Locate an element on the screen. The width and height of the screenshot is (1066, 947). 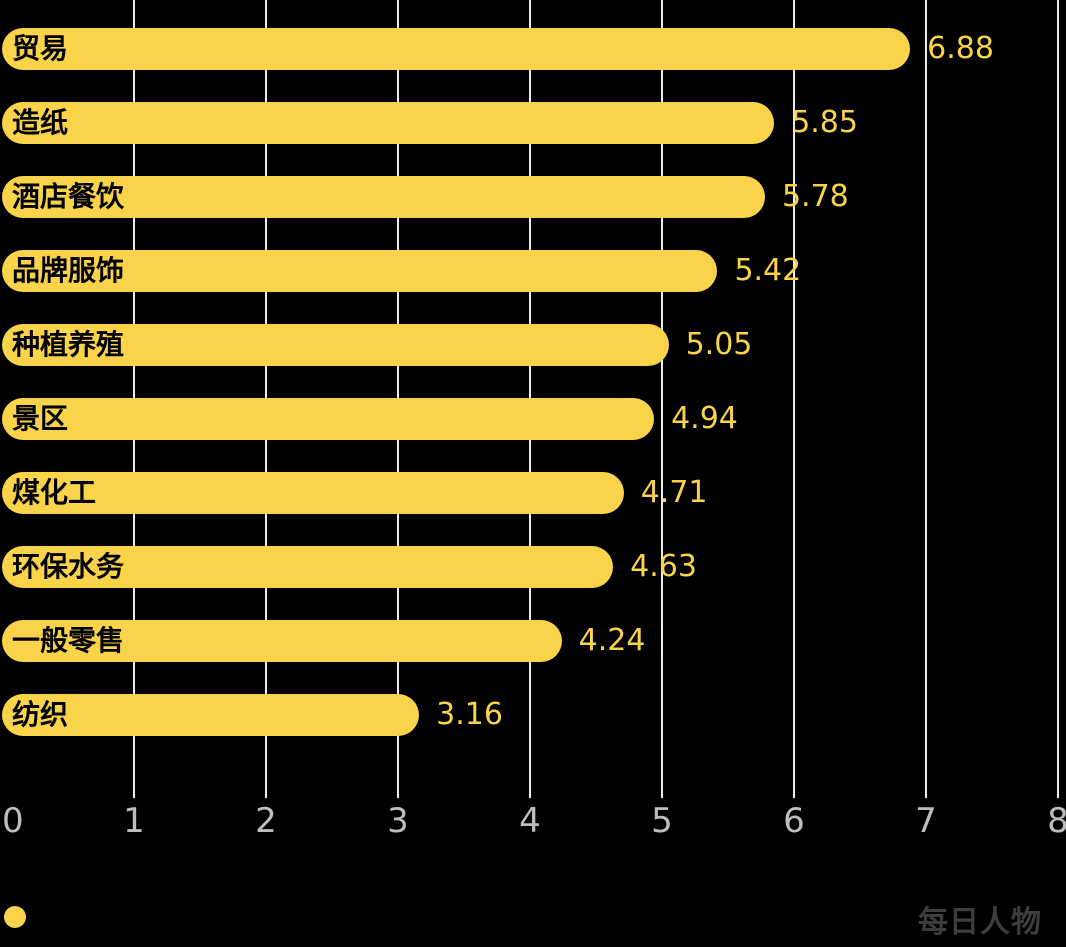
category-label: 酒店餐饮 is located at coordinates (68, 196).